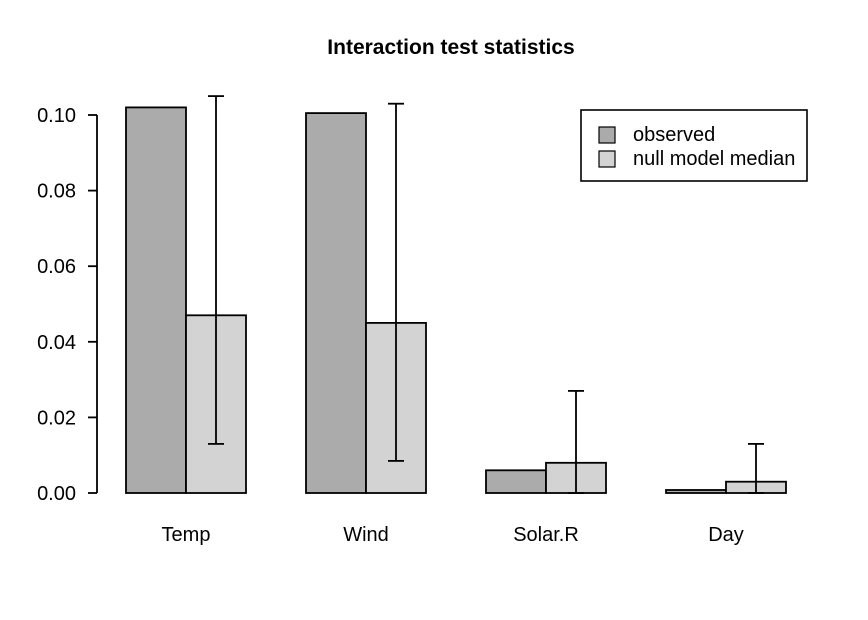 The image size is (868, 620). Describe the element at coordinates (67, 305) in the screenshot. I see `y-axis: 0.00 0.02 0.04 0.06 0.08 0.10` at that location.